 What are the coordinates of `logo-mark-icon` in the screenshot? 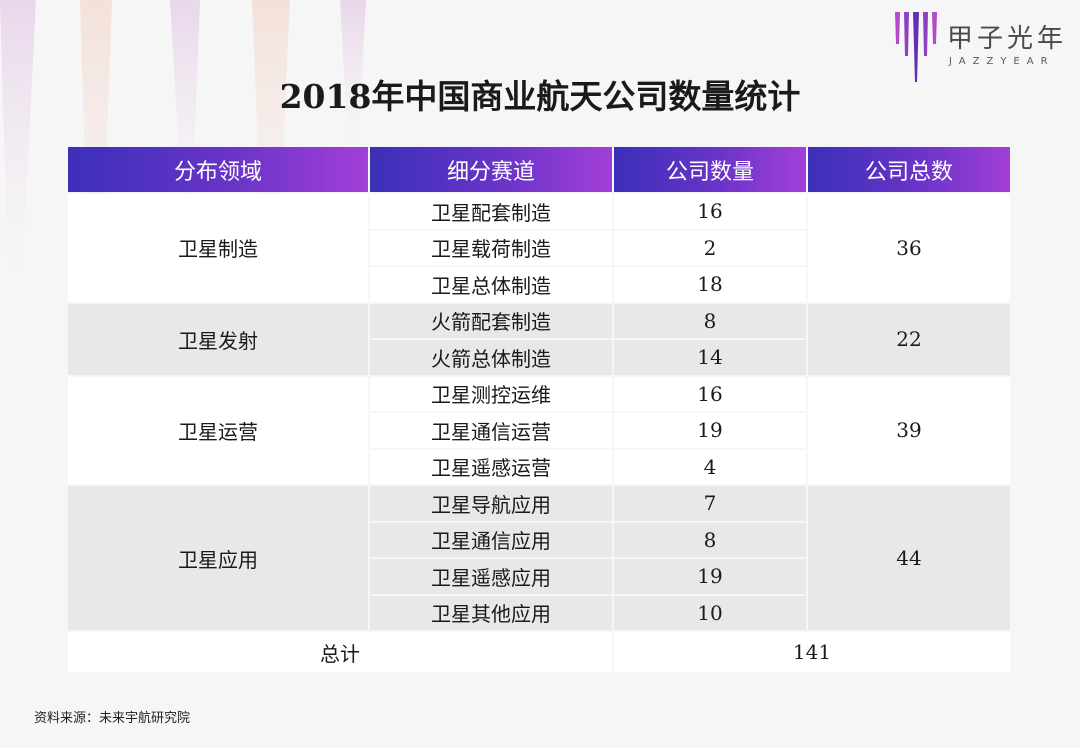 It's located at (916, 47).